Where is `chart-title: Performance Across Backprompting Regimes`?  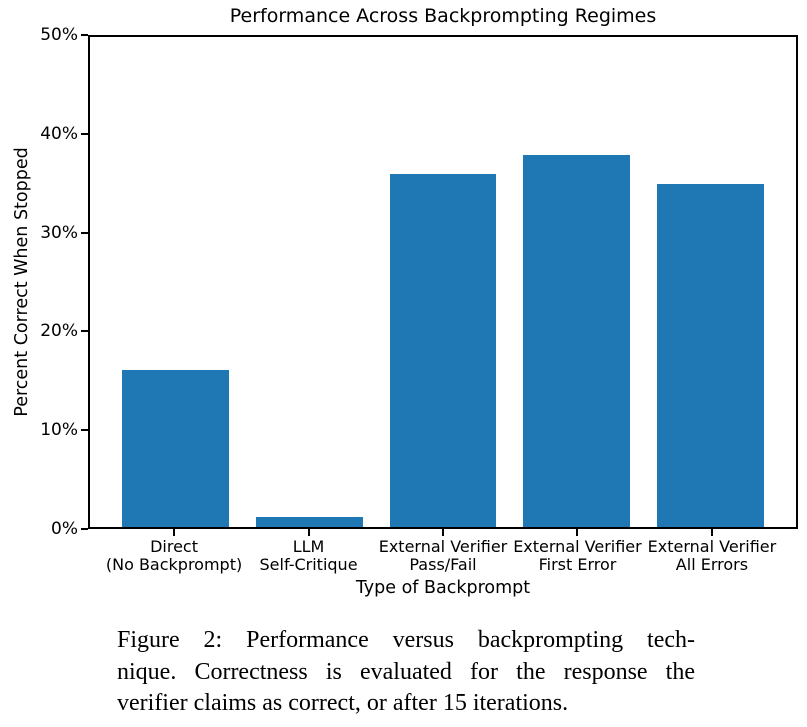 chart-title: Performance Across Backprompting Regimes is located at coordinates (443, 16).